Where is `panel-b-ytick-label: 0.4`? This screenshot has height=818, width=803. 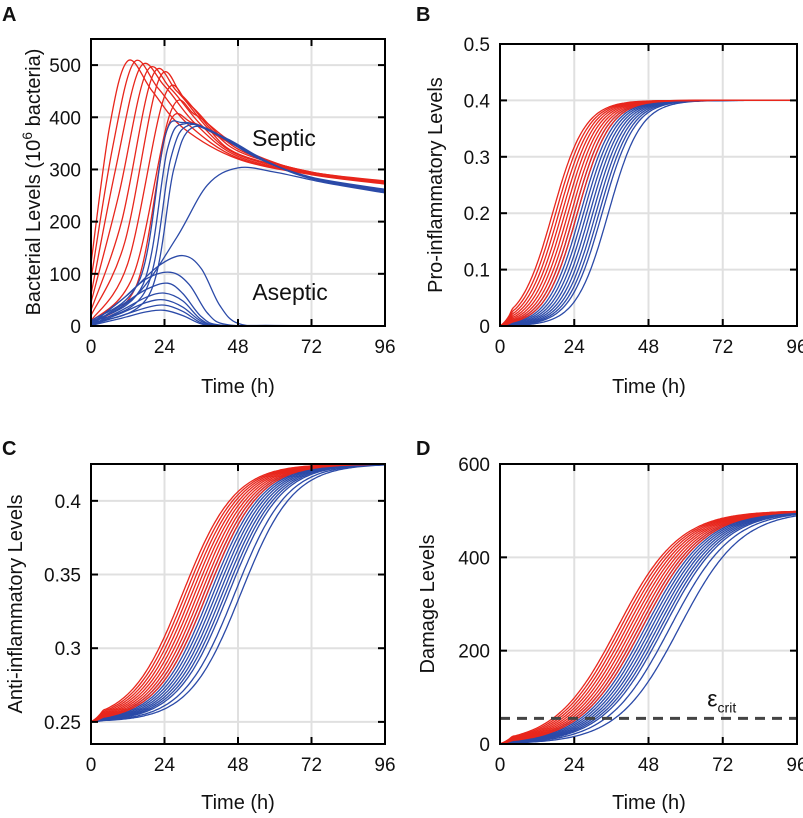
panel-b-ytick-label: 0.4 is located at coordinates (477, 101).